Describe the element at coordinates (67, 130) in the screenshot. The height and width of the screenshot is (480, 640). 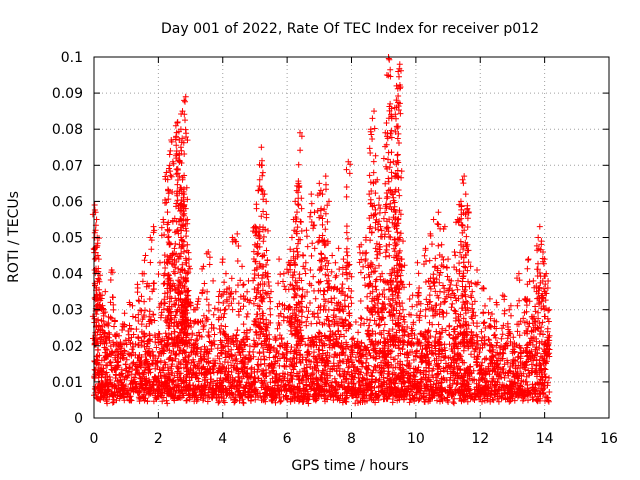
I see `y-tick-label: 0.08` at that location.